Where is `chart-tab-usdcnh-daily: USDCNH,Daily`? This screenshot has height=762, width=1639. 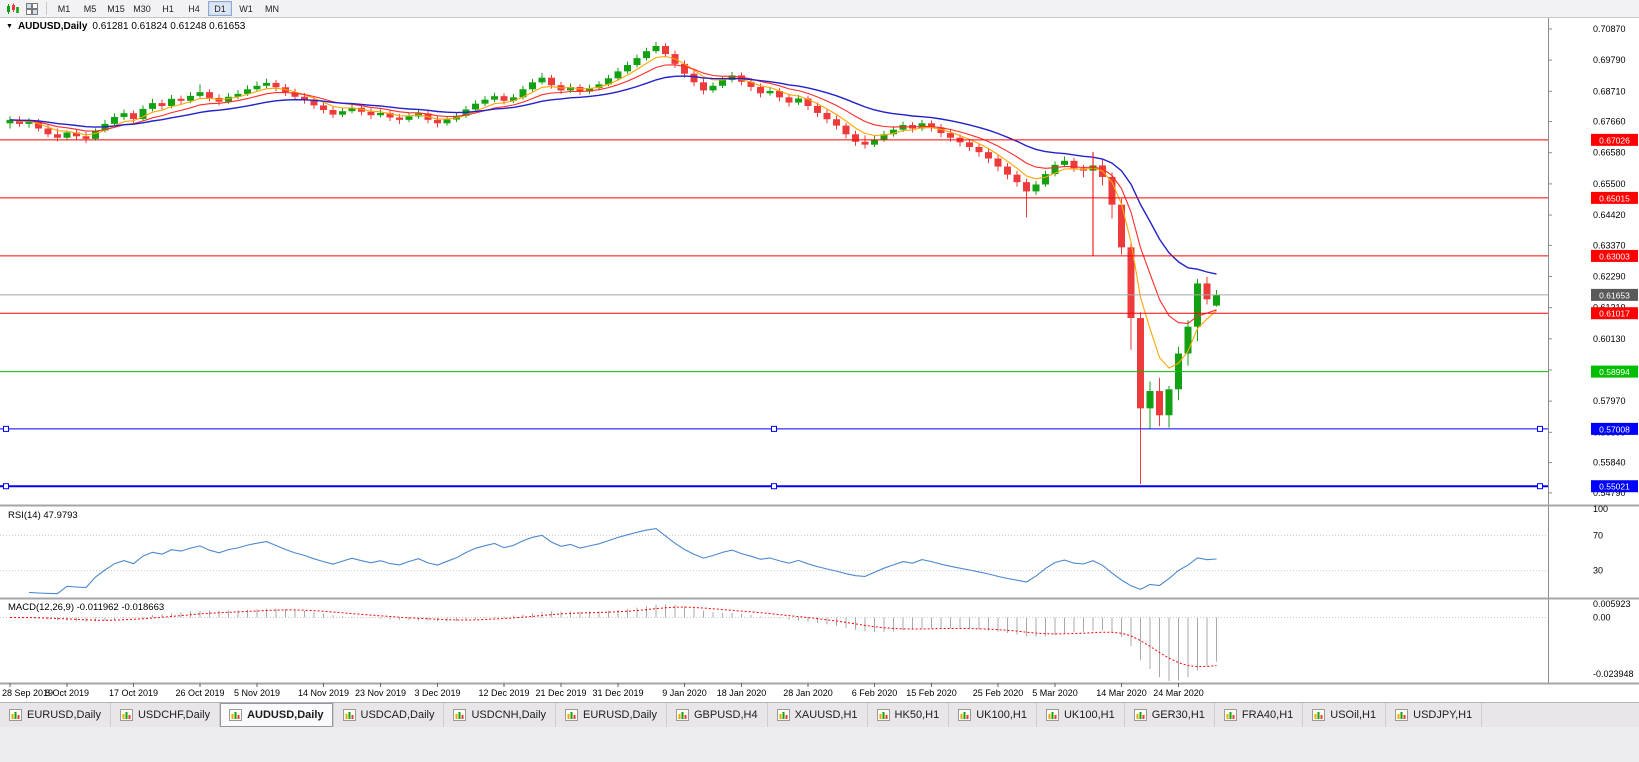 chart-tab-usdcnh-daily: USDCNH,Daily is located at coordinates (500, 715).